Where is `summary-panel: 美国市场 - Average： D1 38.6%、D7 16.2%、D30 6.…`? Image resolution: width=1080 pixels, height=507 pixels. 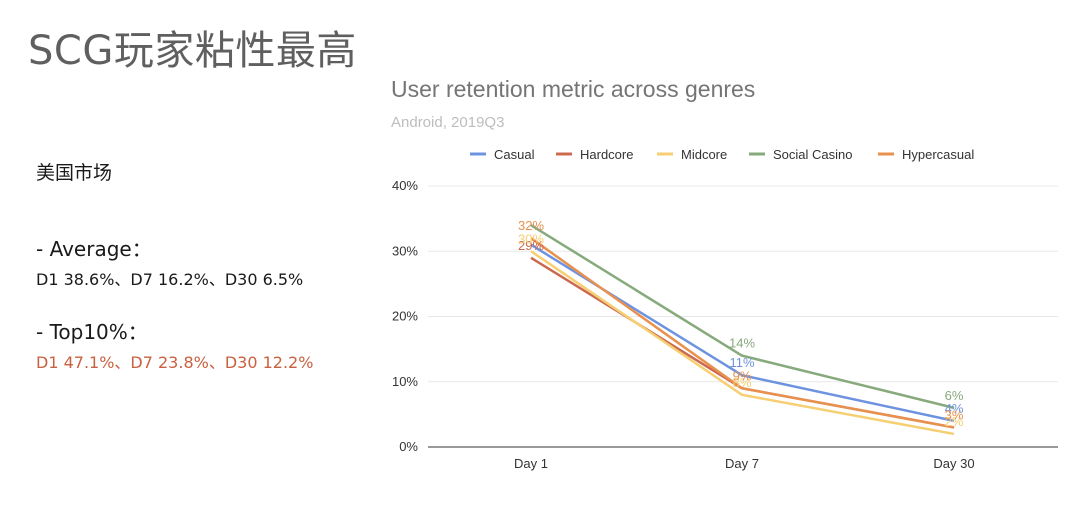 summary-panel: 美国市场 - Average： D1 38.6%、D7 16.2%、D30 6.… is located at coordinates (201, 265).